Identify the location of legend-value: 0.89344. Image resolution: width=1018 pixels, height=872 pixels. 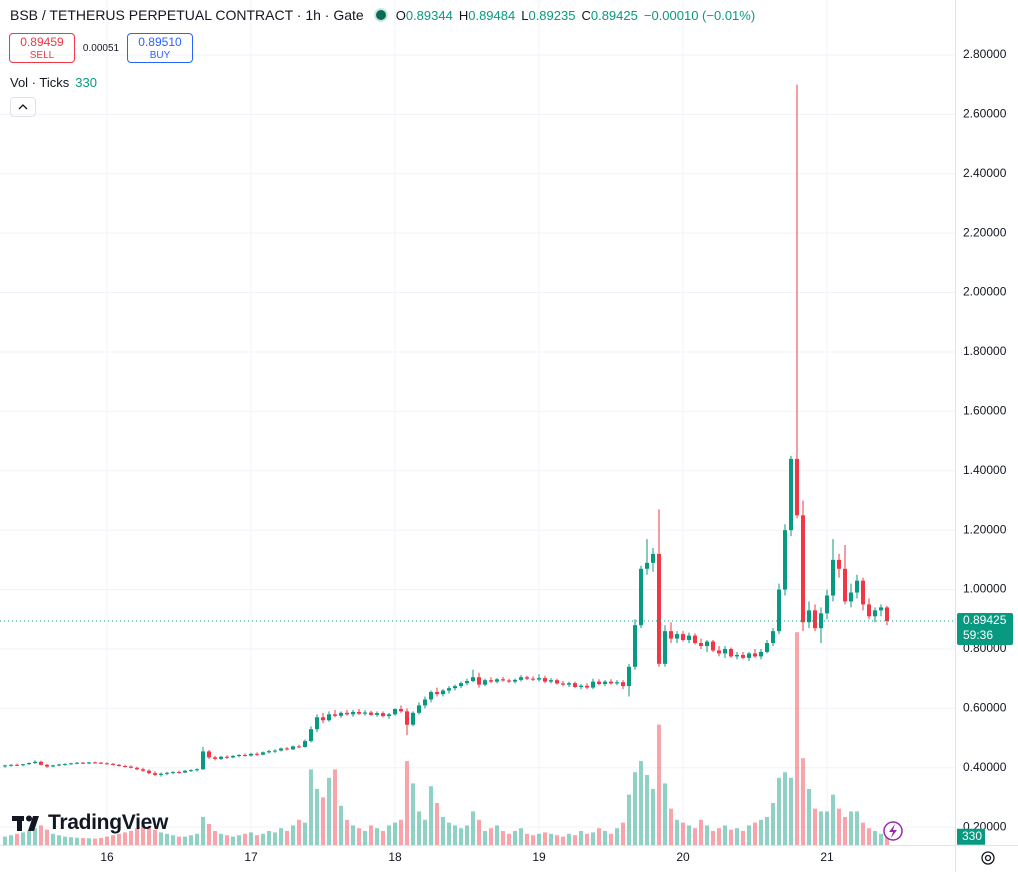
(429, 15).